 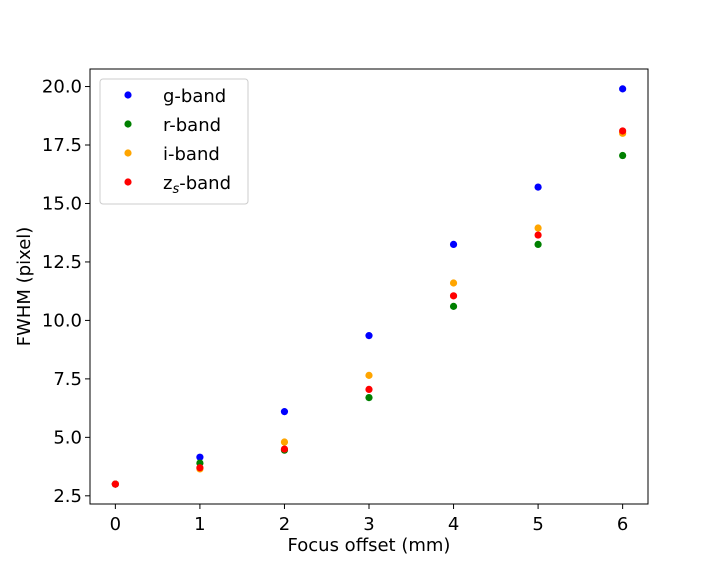 What do you see at coordinates (537, 524) in the screenshot?
I see `x-tick-label: 5` at bounding box center [537, 524].